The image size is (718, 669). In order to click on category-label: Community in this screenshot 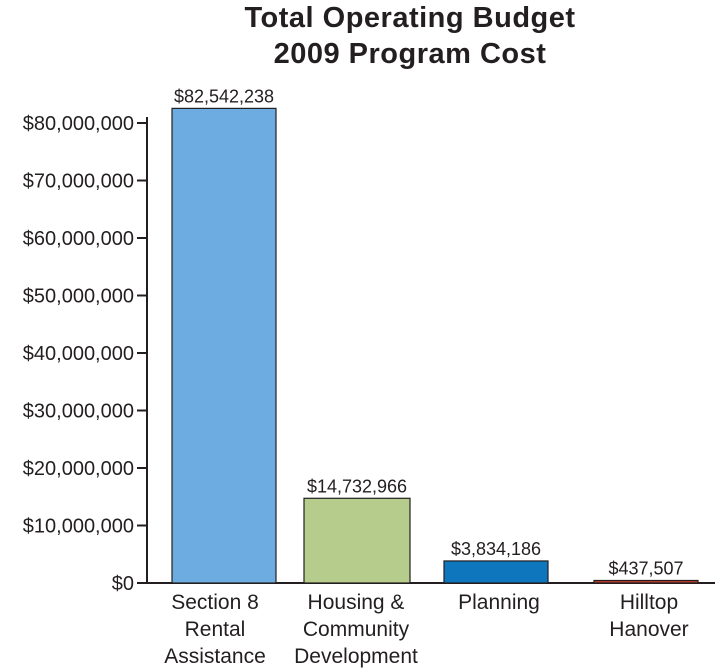, I will do `click(356, 629)`.